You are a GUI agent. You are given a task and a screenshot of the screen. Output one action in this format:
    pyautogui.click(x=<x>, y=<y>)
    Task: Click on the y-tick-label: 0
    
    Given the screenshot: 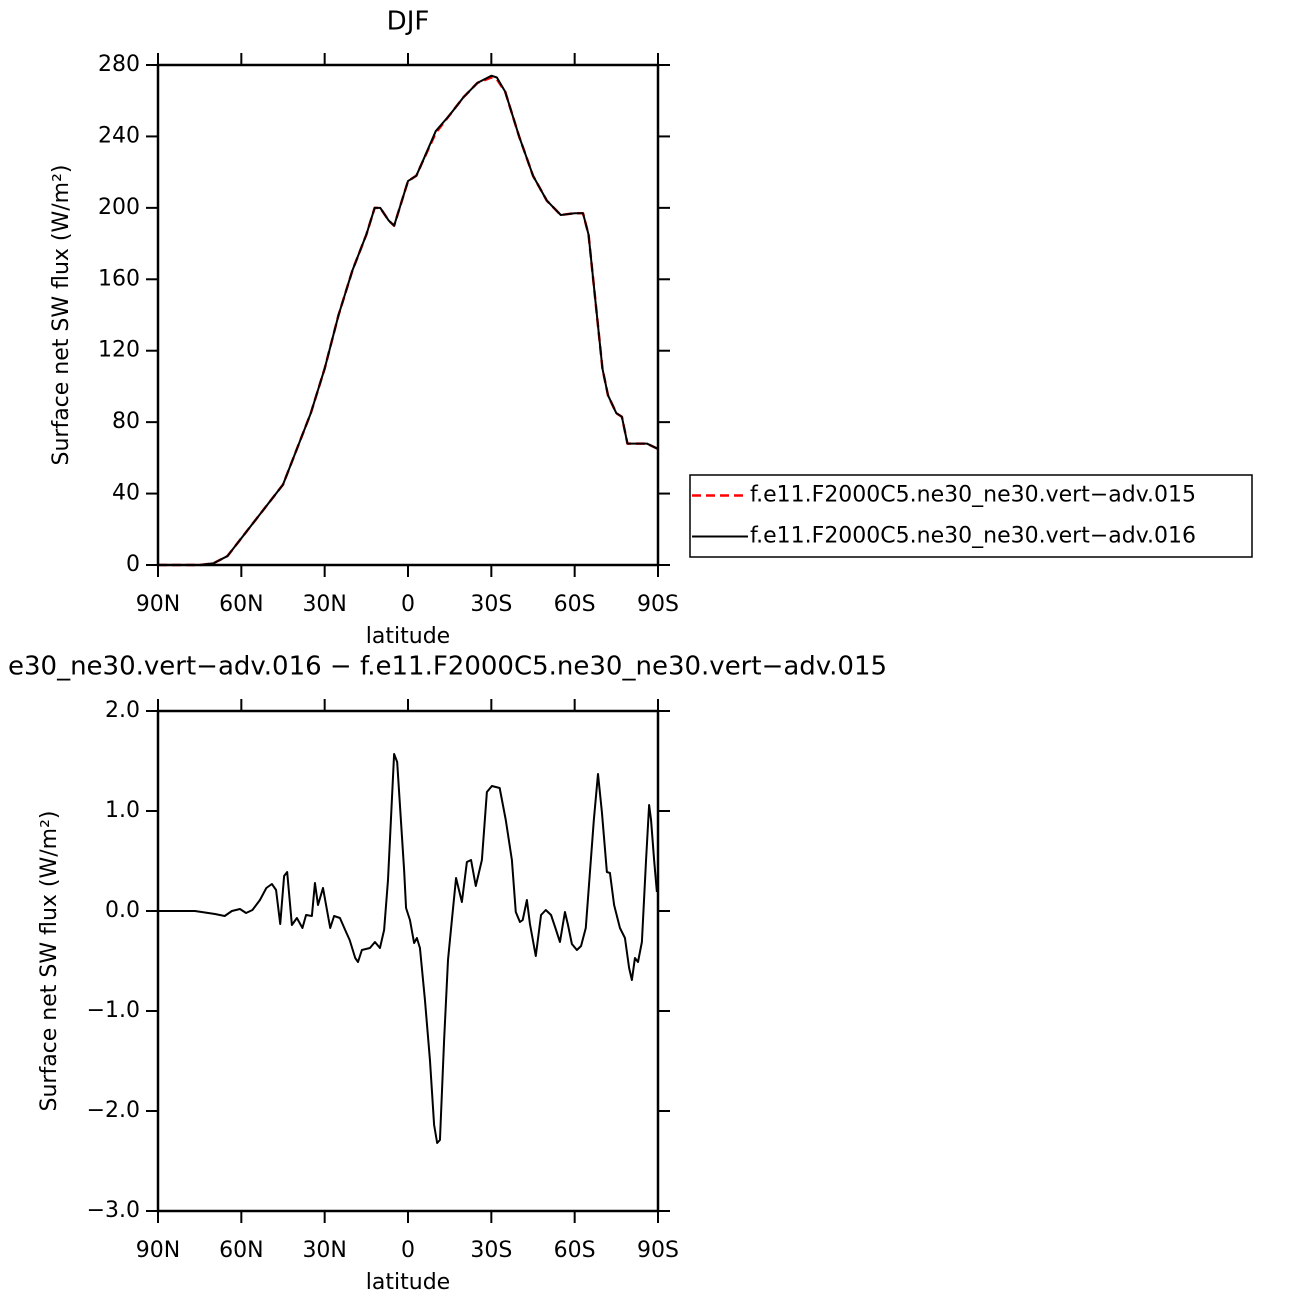 What is the action you would take?
    pyautogui.click(x=133, y=564)
    